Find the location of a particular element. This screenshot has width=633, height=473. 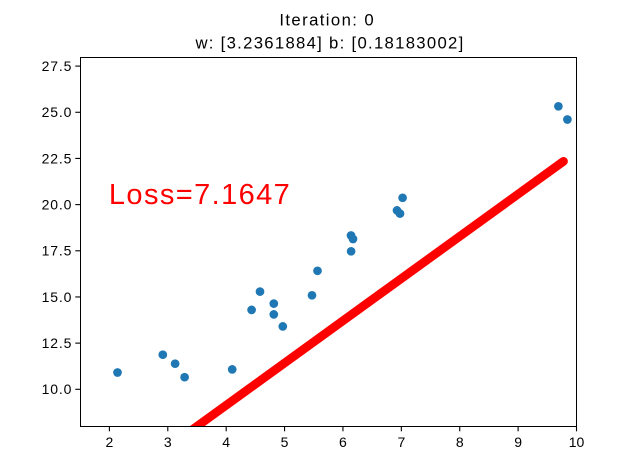

svg-text: Iteration: 0 is located at coordinates (327, 20).